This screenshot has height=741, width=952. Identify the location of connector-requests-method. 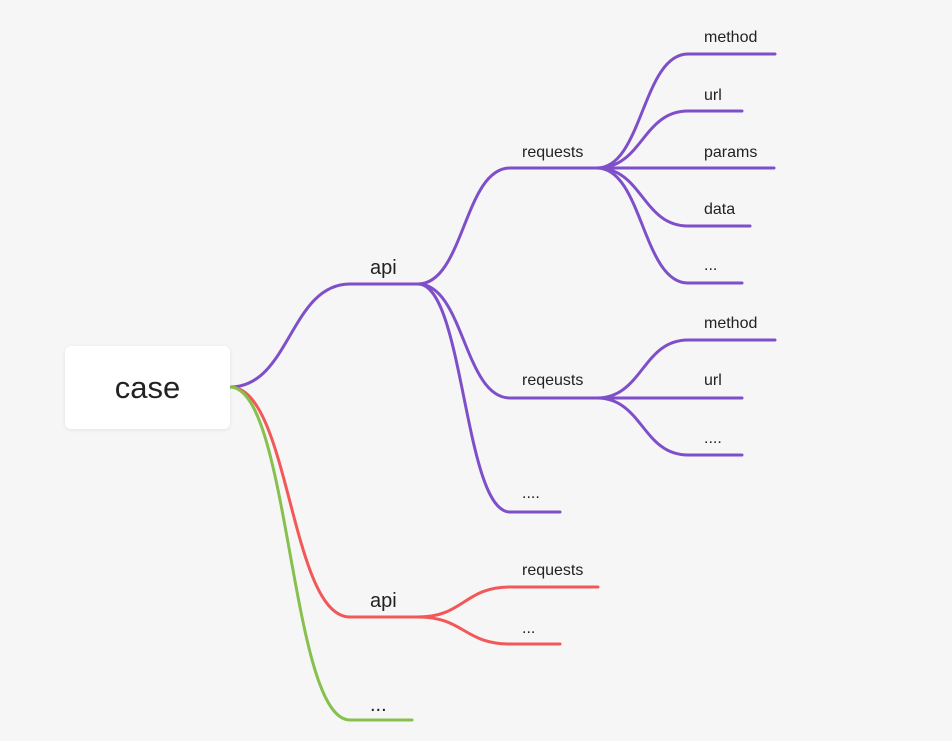
(686, 111).